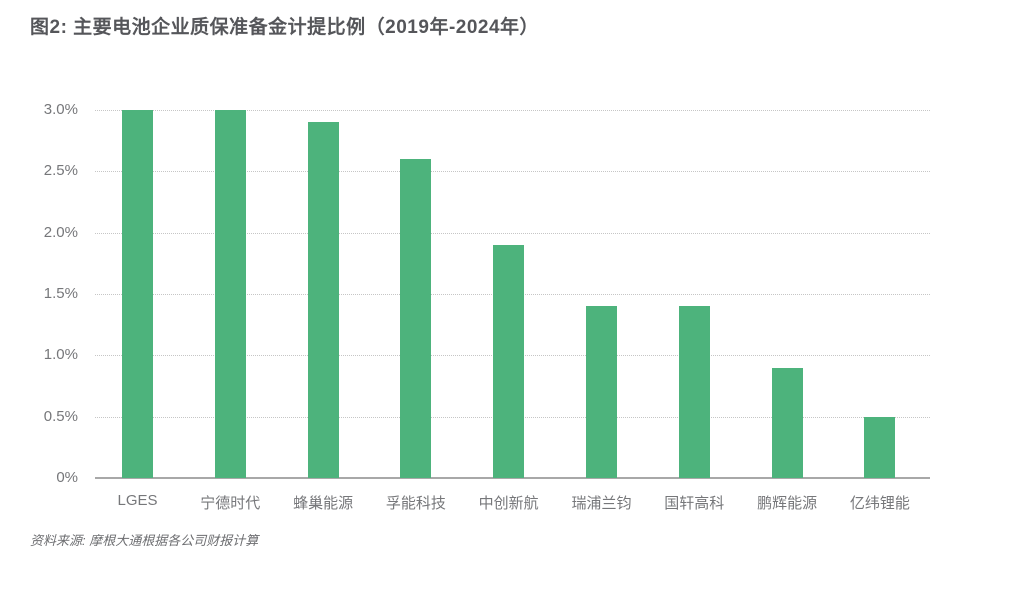  I want to click on y-axis-tick-label: 1.0%, so click(60, 355).